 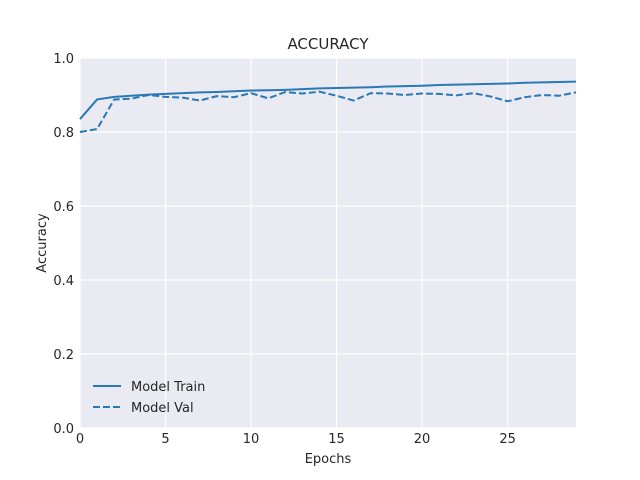 I want to click on y-tick-label: 0.6, so click(x=63, y=207).